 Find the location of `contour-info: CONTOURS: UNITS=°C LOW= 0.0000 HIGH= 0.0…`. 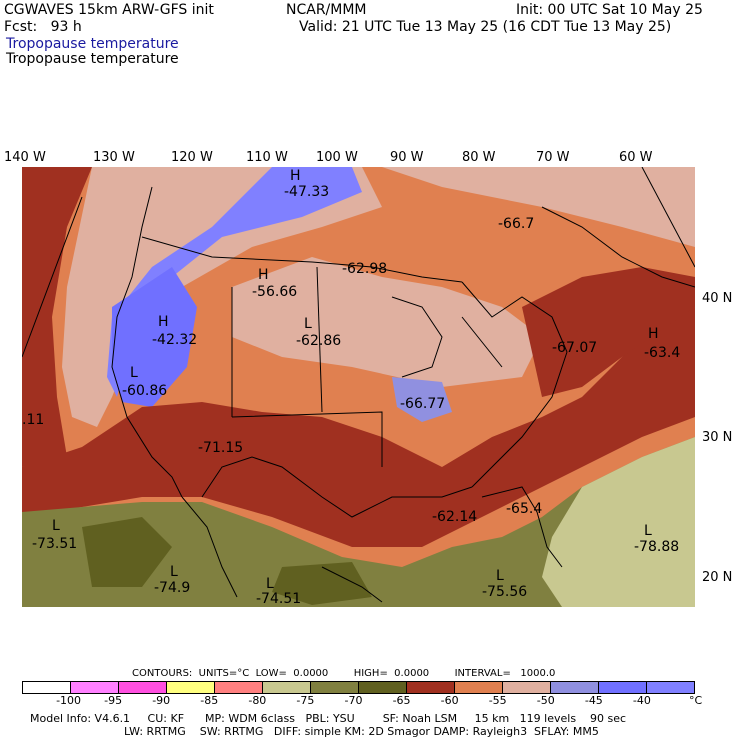

contour-info: CONTOURS: UNITS=°C LOW= 0.0000 HIGH= 0.0… is located at coordinates (344, 673).